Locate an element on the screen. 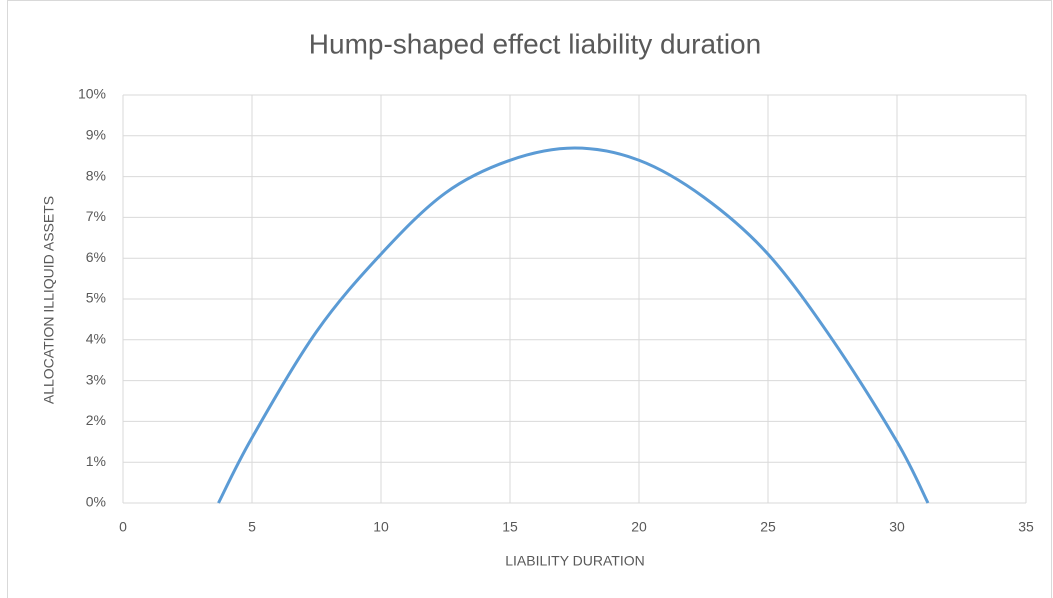 The height and width of the screenshot is (598, 1053). y-tick-label: 3% is located at coordinates (96, 379).